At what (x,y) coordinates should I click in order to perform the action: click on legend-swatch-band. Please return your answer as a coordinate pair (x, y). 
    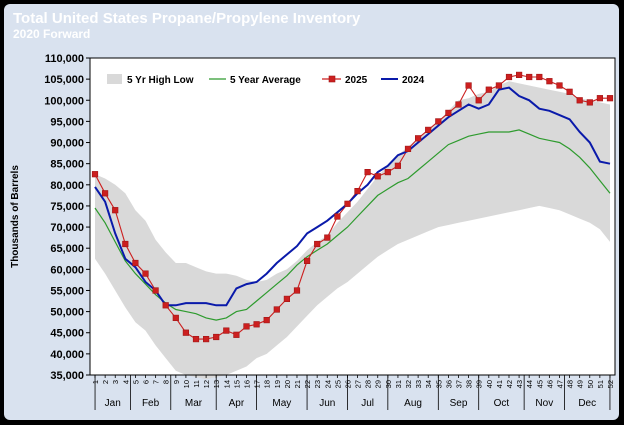
    Looking at the image, I should click on (114, 79).